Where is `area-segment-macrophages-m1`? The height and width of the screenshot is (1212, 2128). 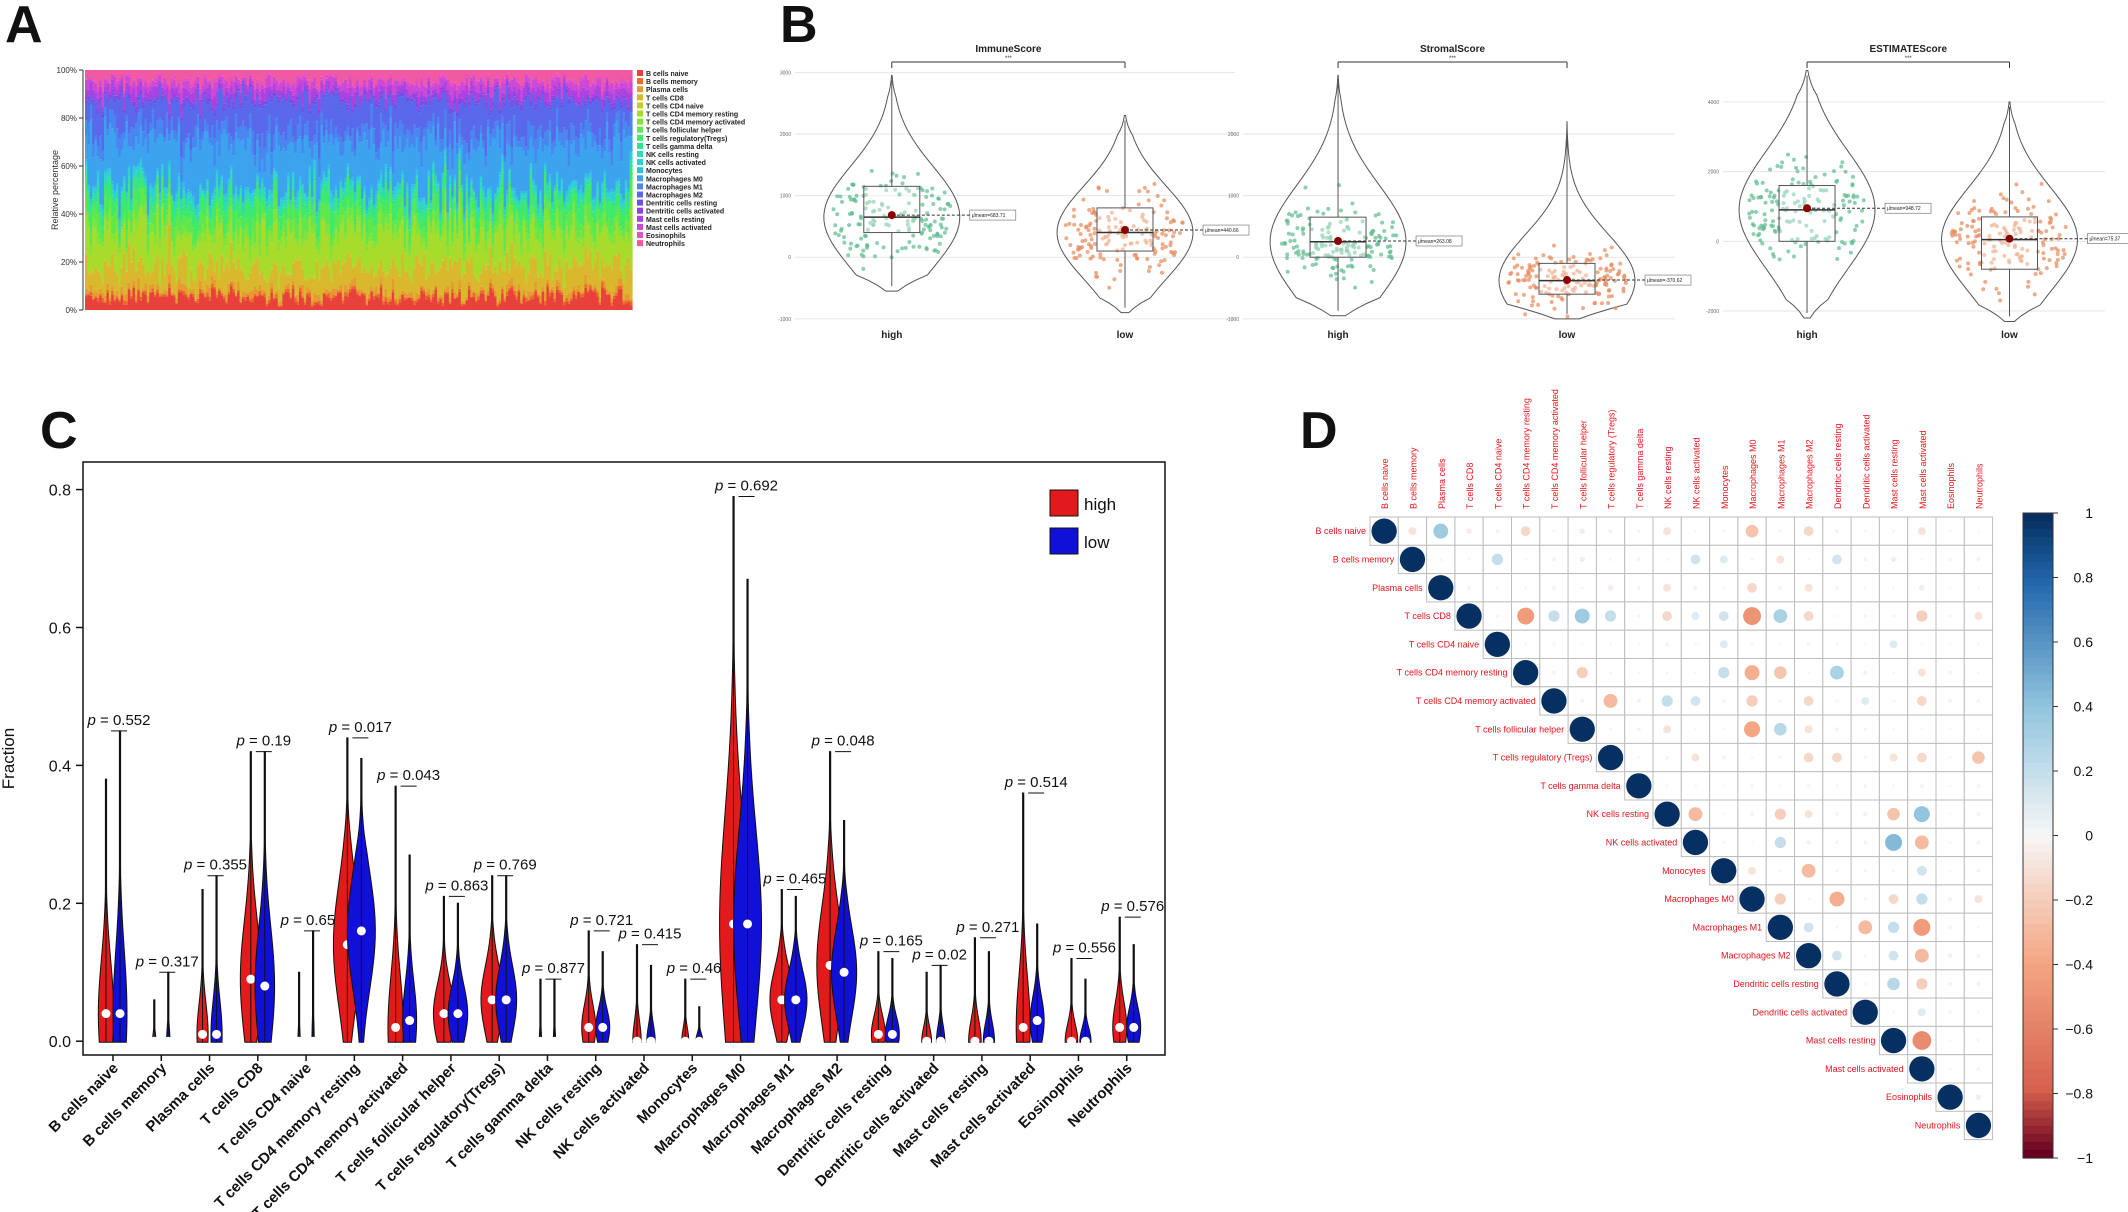 area-segment-macrophages-m1 is located at coordinates (108, 132).